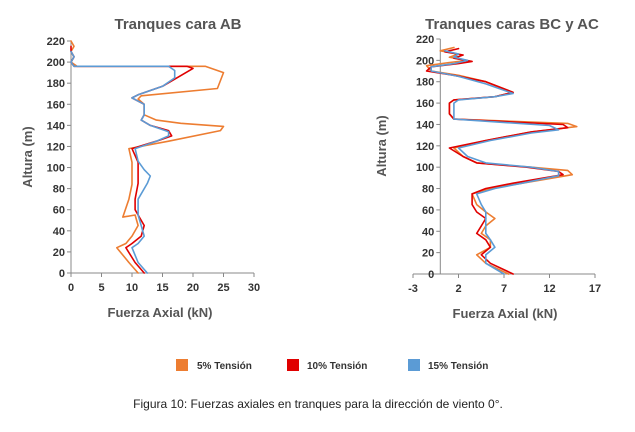 The width and height of the screenshot is (635, 432). What do you see at coordinates (425, 147) in the screenshot?
I see `chart-right-ytick-label: 120` at bounding box center [425, 147].